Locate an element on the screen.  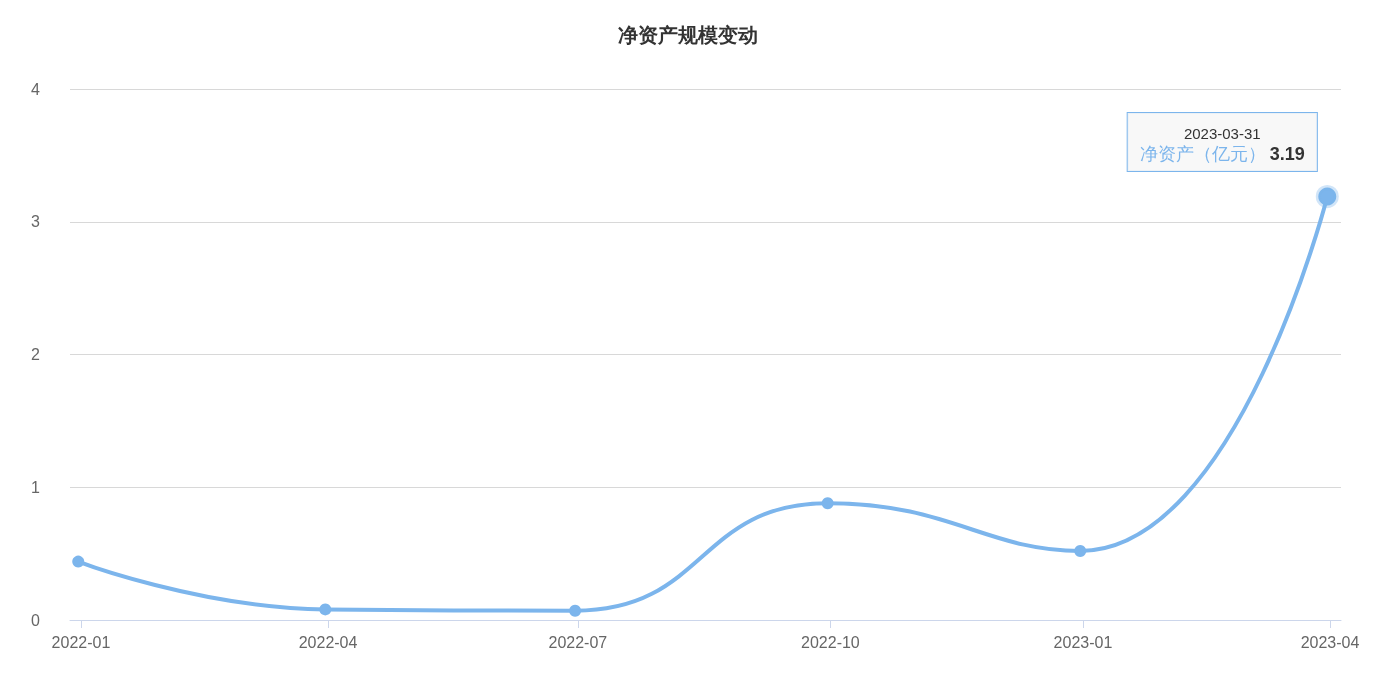
x-tick-label: 2023-04 is located at coordinates (1330, 642).